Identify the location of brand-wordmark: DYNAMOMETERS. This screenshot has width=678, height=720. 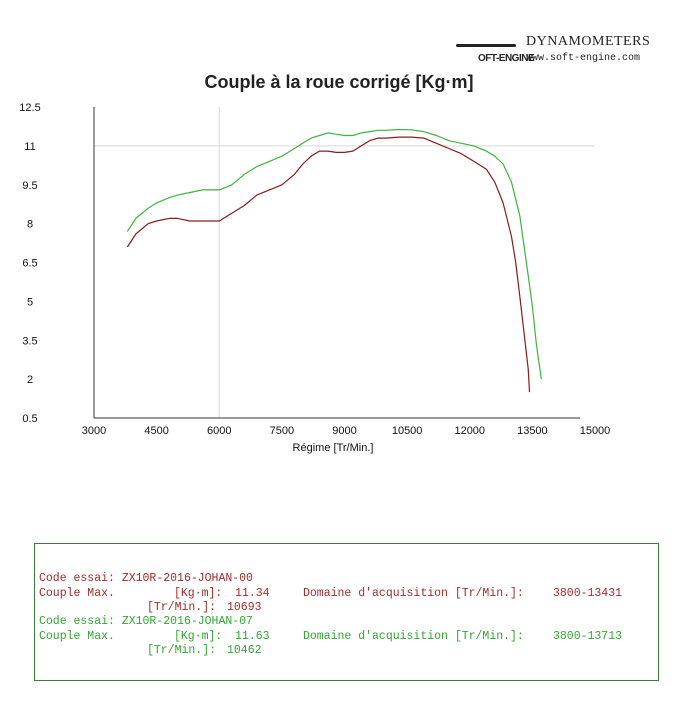
(588, 41).